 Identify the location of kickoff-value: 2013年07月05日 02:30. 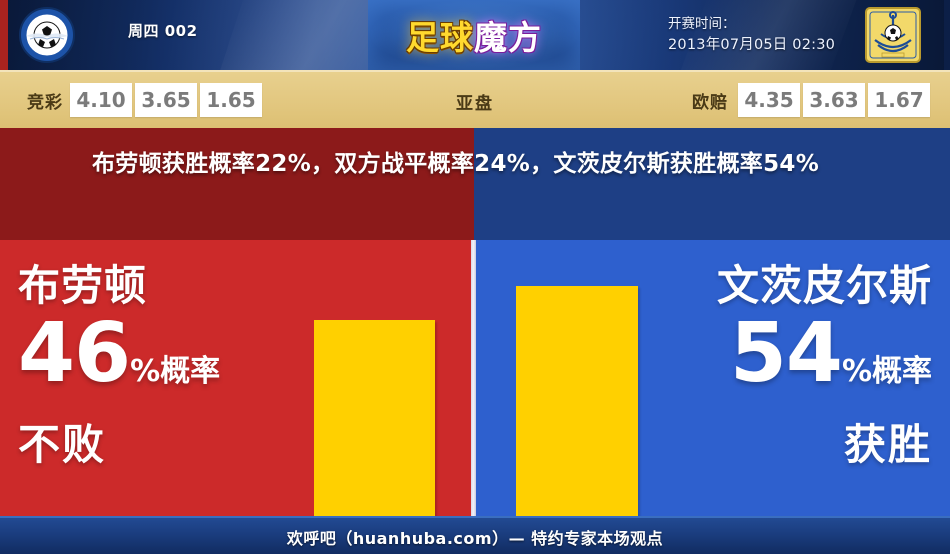
(752, 45).